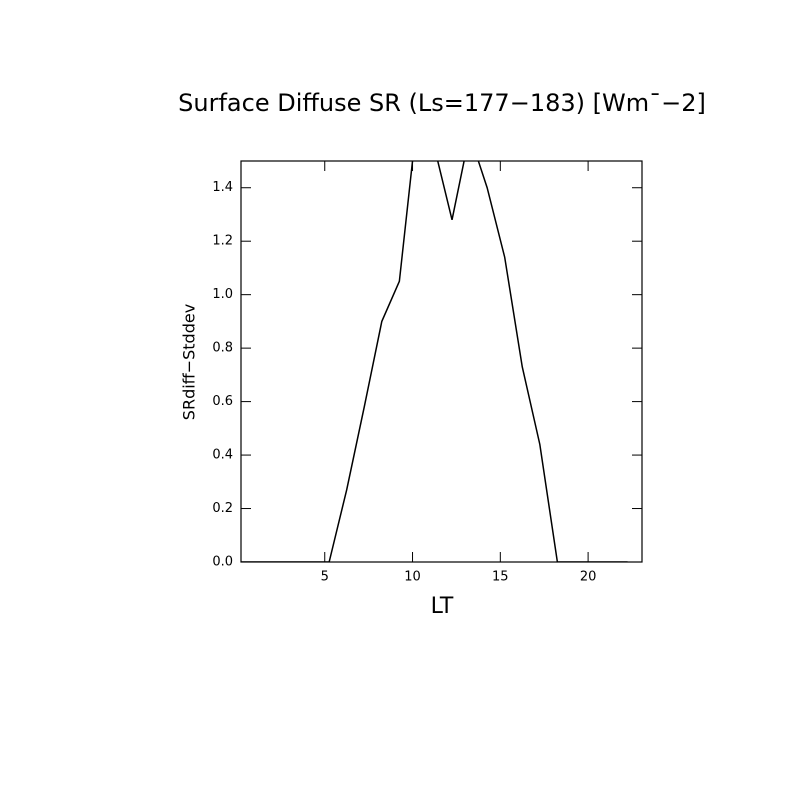 This screenshot has height=804, width=804. What do you see at coordinates (442, 606) in the screenshot?
I see `x-axis-label: LT` at bounding box center [442, 606].